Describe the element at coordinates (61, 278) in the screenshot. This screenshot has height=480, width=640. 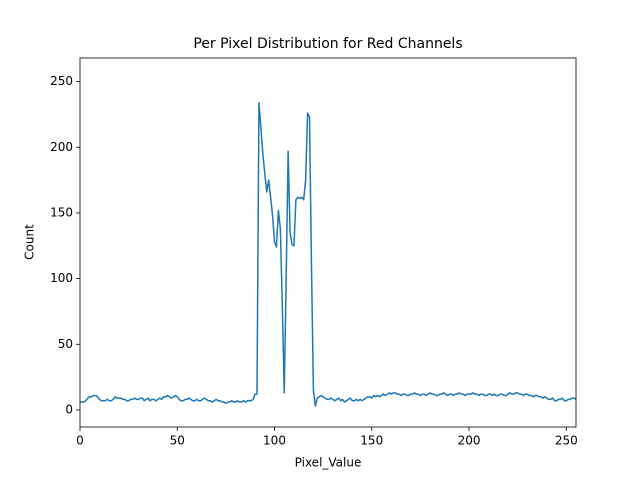
I see `y-tick-label: 100` at that location.